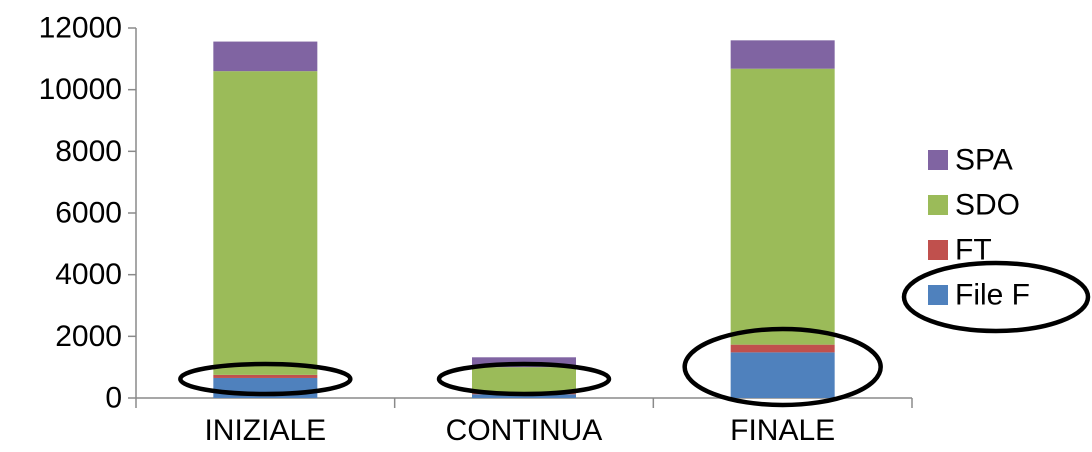 This screenshot has height=452, width=1092. I want to click on x-tick-label-iniziale: INIZIALE, so click(265, 430).